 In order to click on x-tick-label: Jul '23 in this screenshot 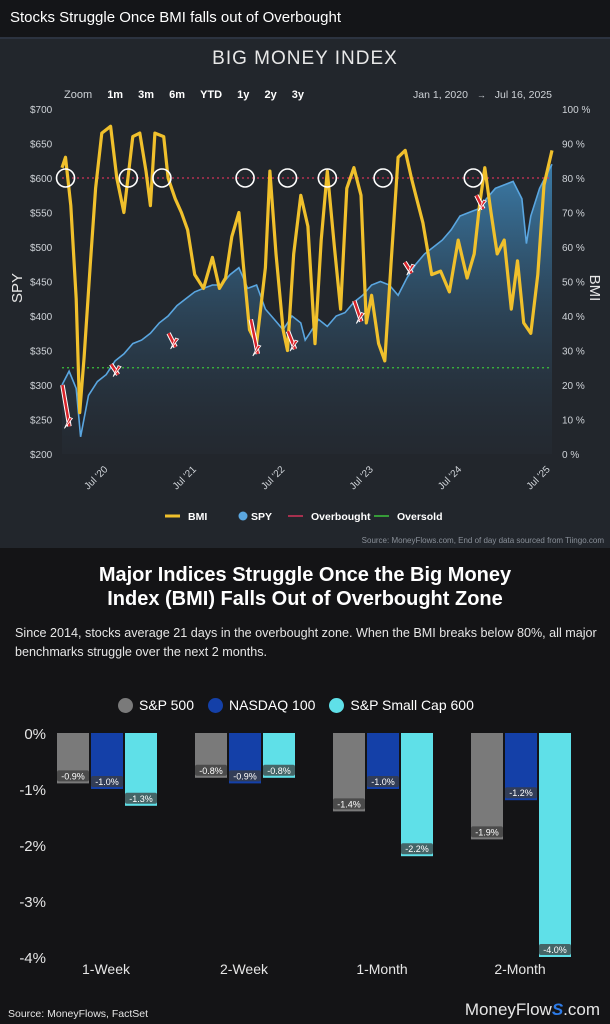, I will do `click(362, 478)`.